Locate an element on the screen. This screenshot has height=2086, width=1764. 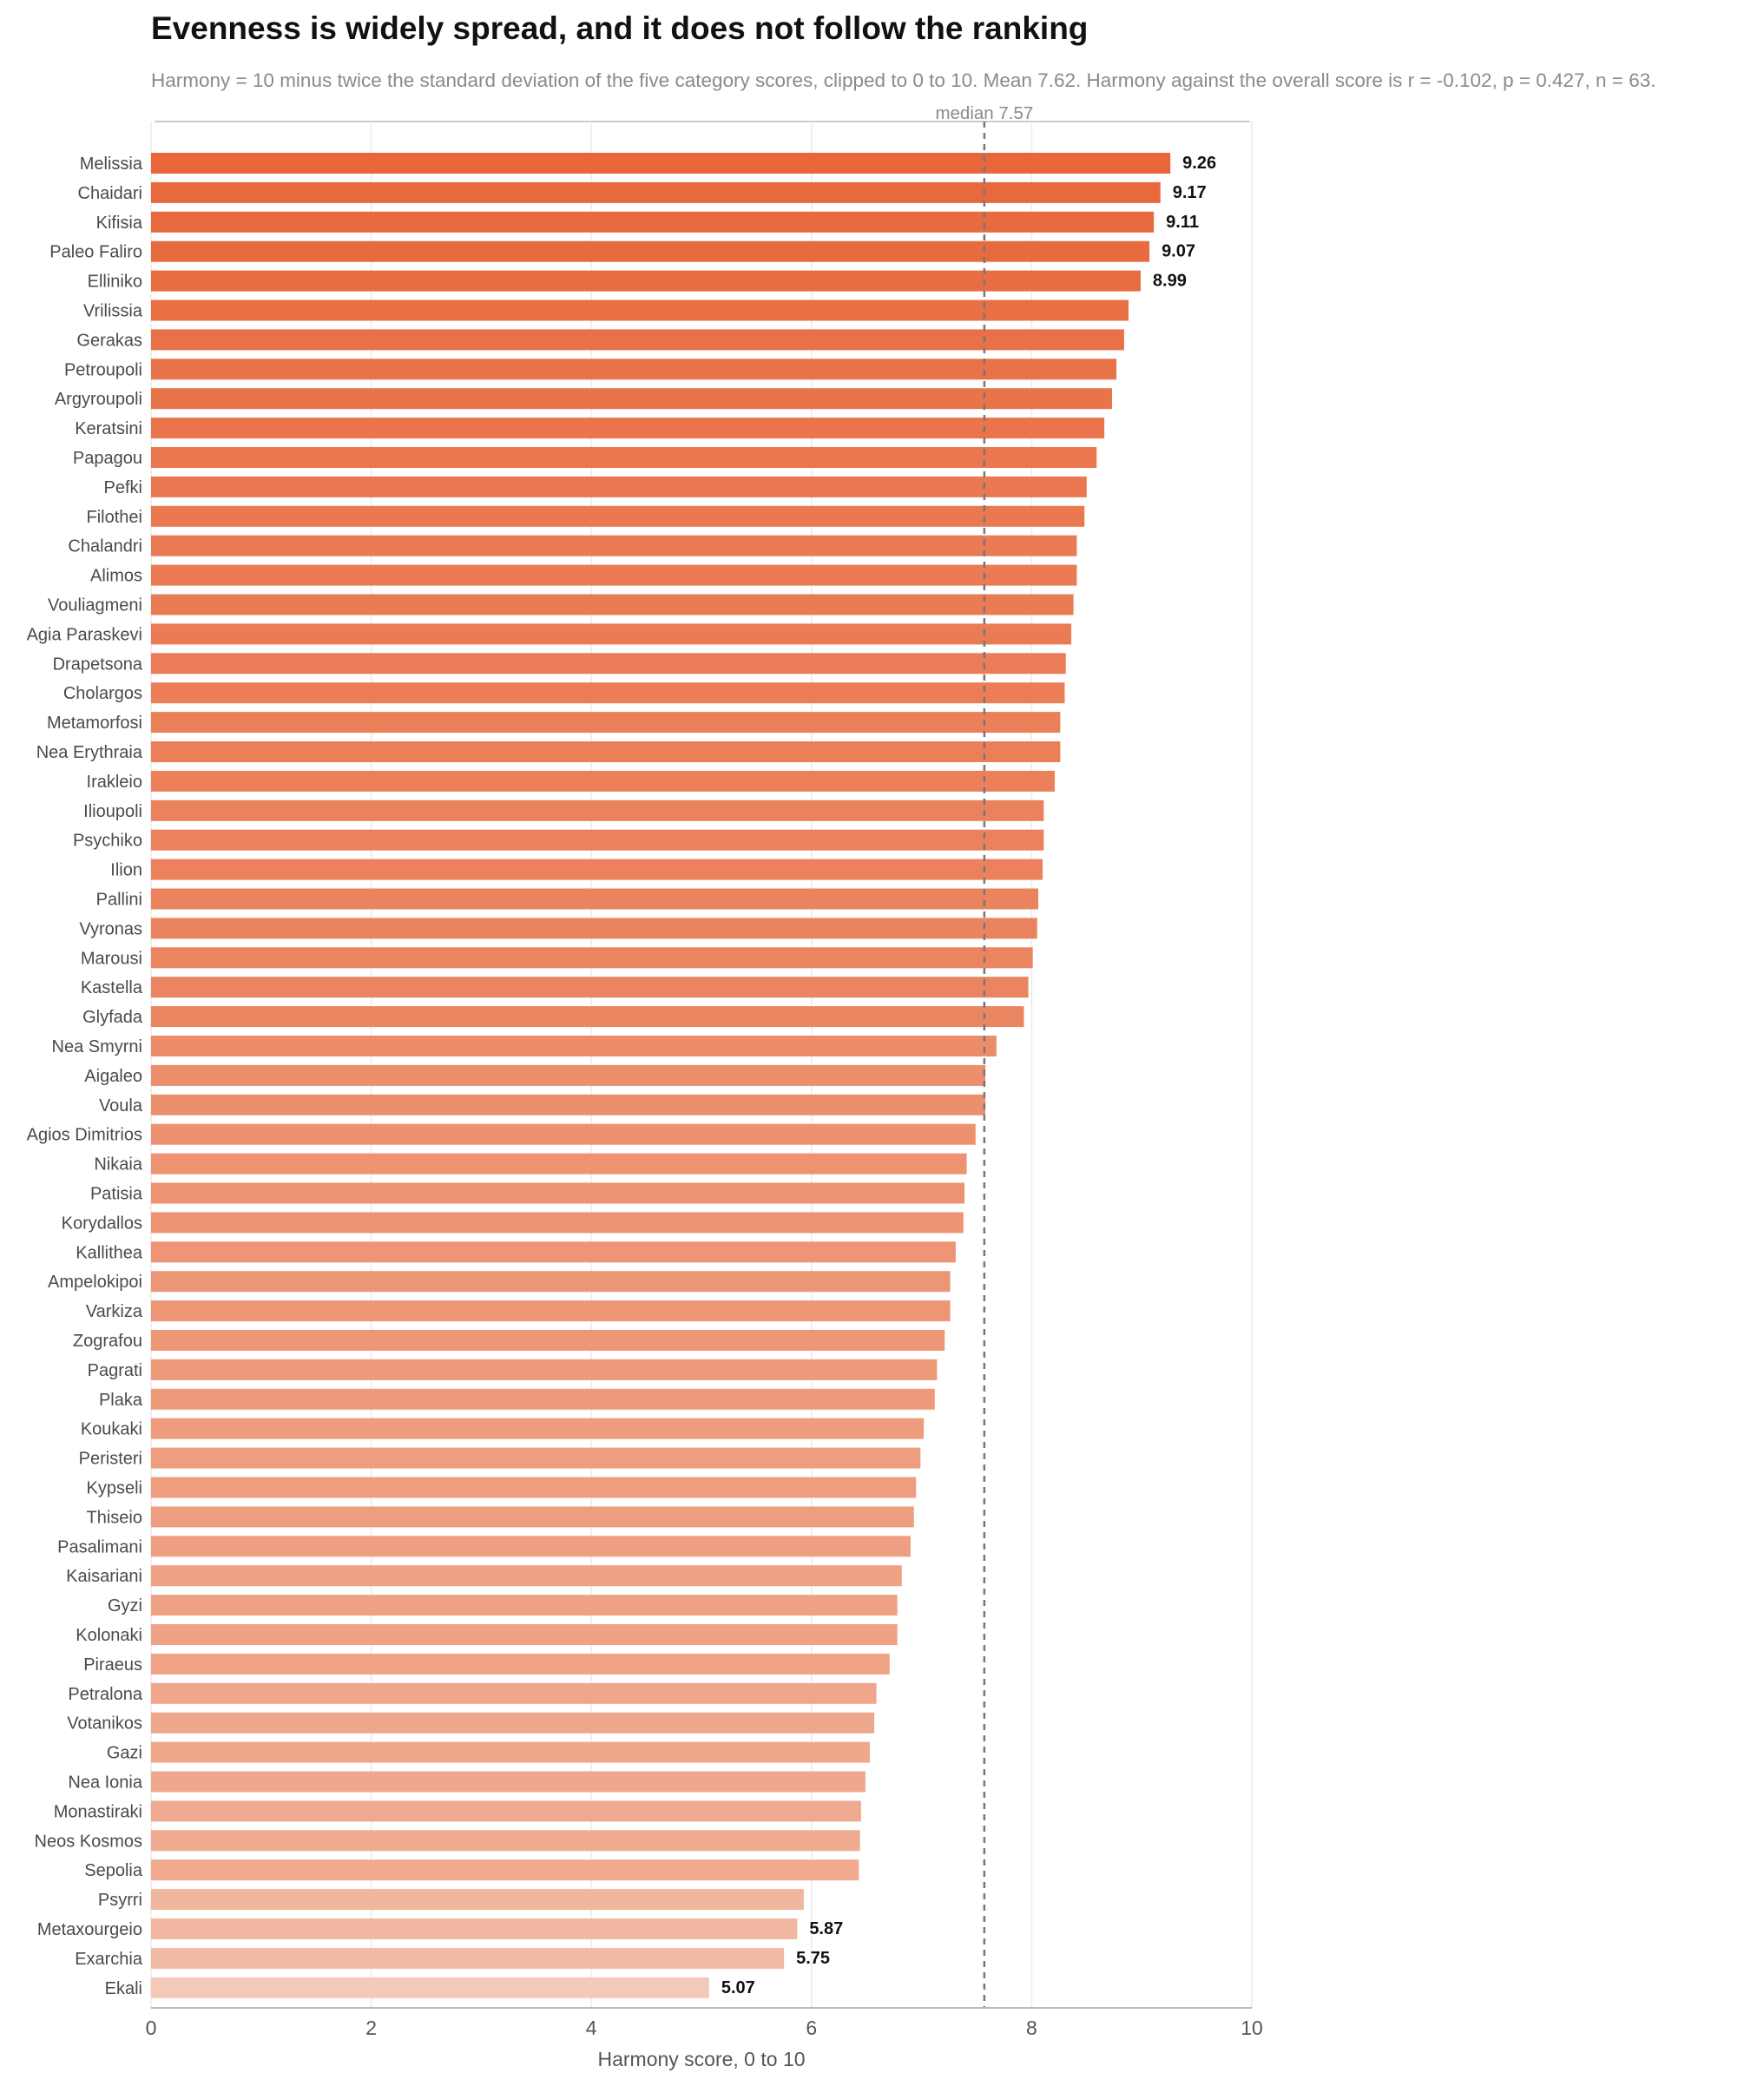
category-label: Neos Kosmos is located at coordinates (89, 1842).